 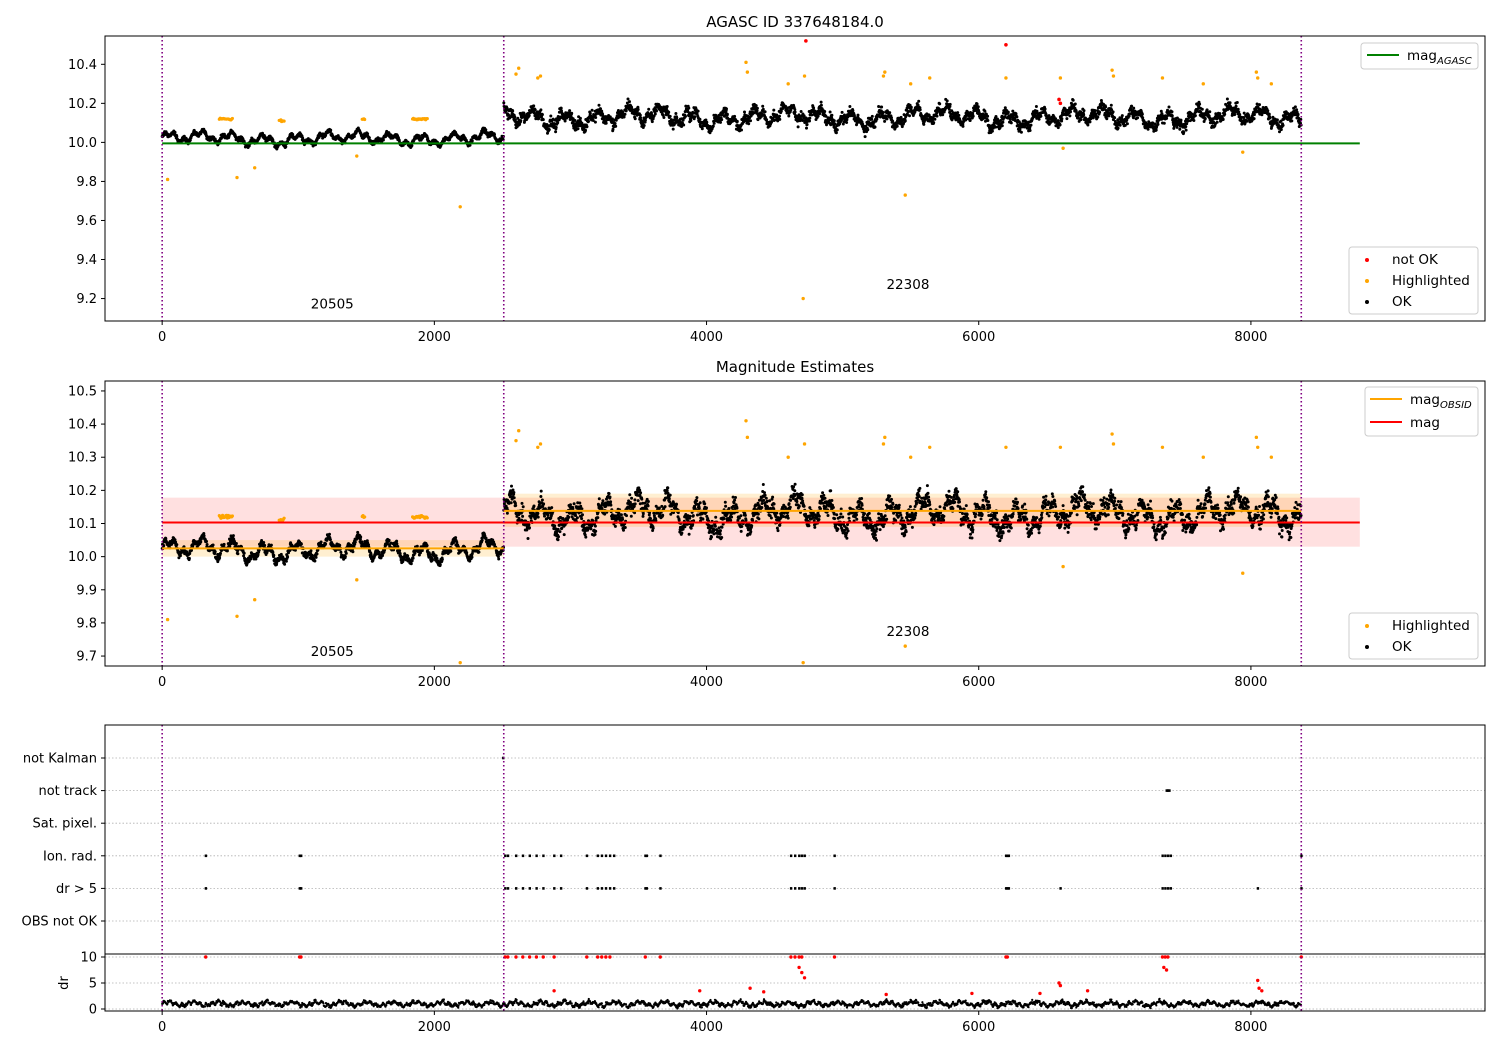 I want to click on x-tick-label: 6000, so click(x=978, y=337).